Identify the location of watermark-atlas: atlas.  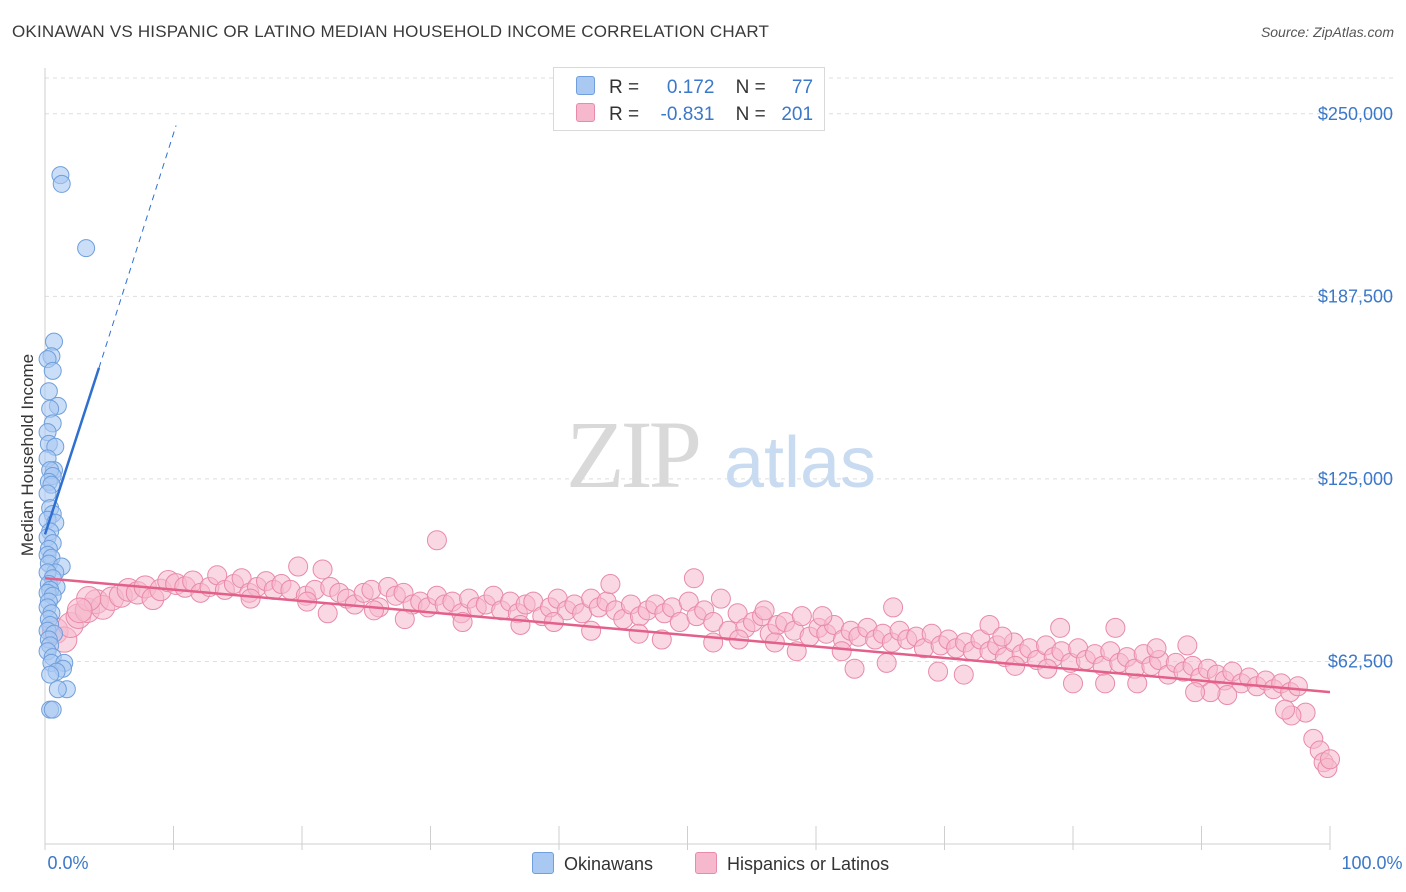
(800, 463).